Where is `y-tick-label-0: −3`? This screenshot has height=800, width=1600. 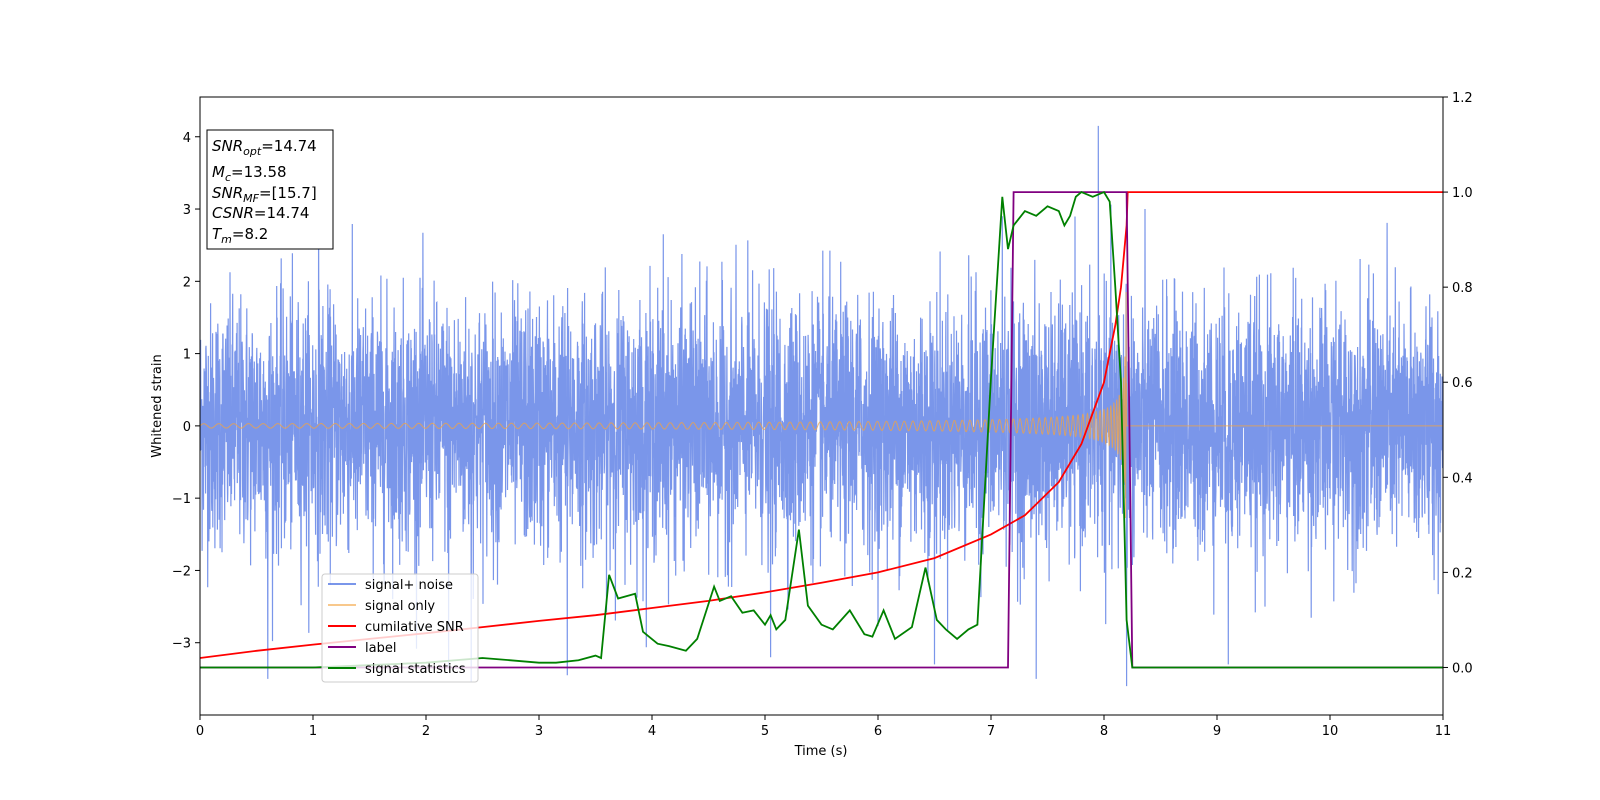
y-tick-label-0: −3 is located at coordinates (181, 644).